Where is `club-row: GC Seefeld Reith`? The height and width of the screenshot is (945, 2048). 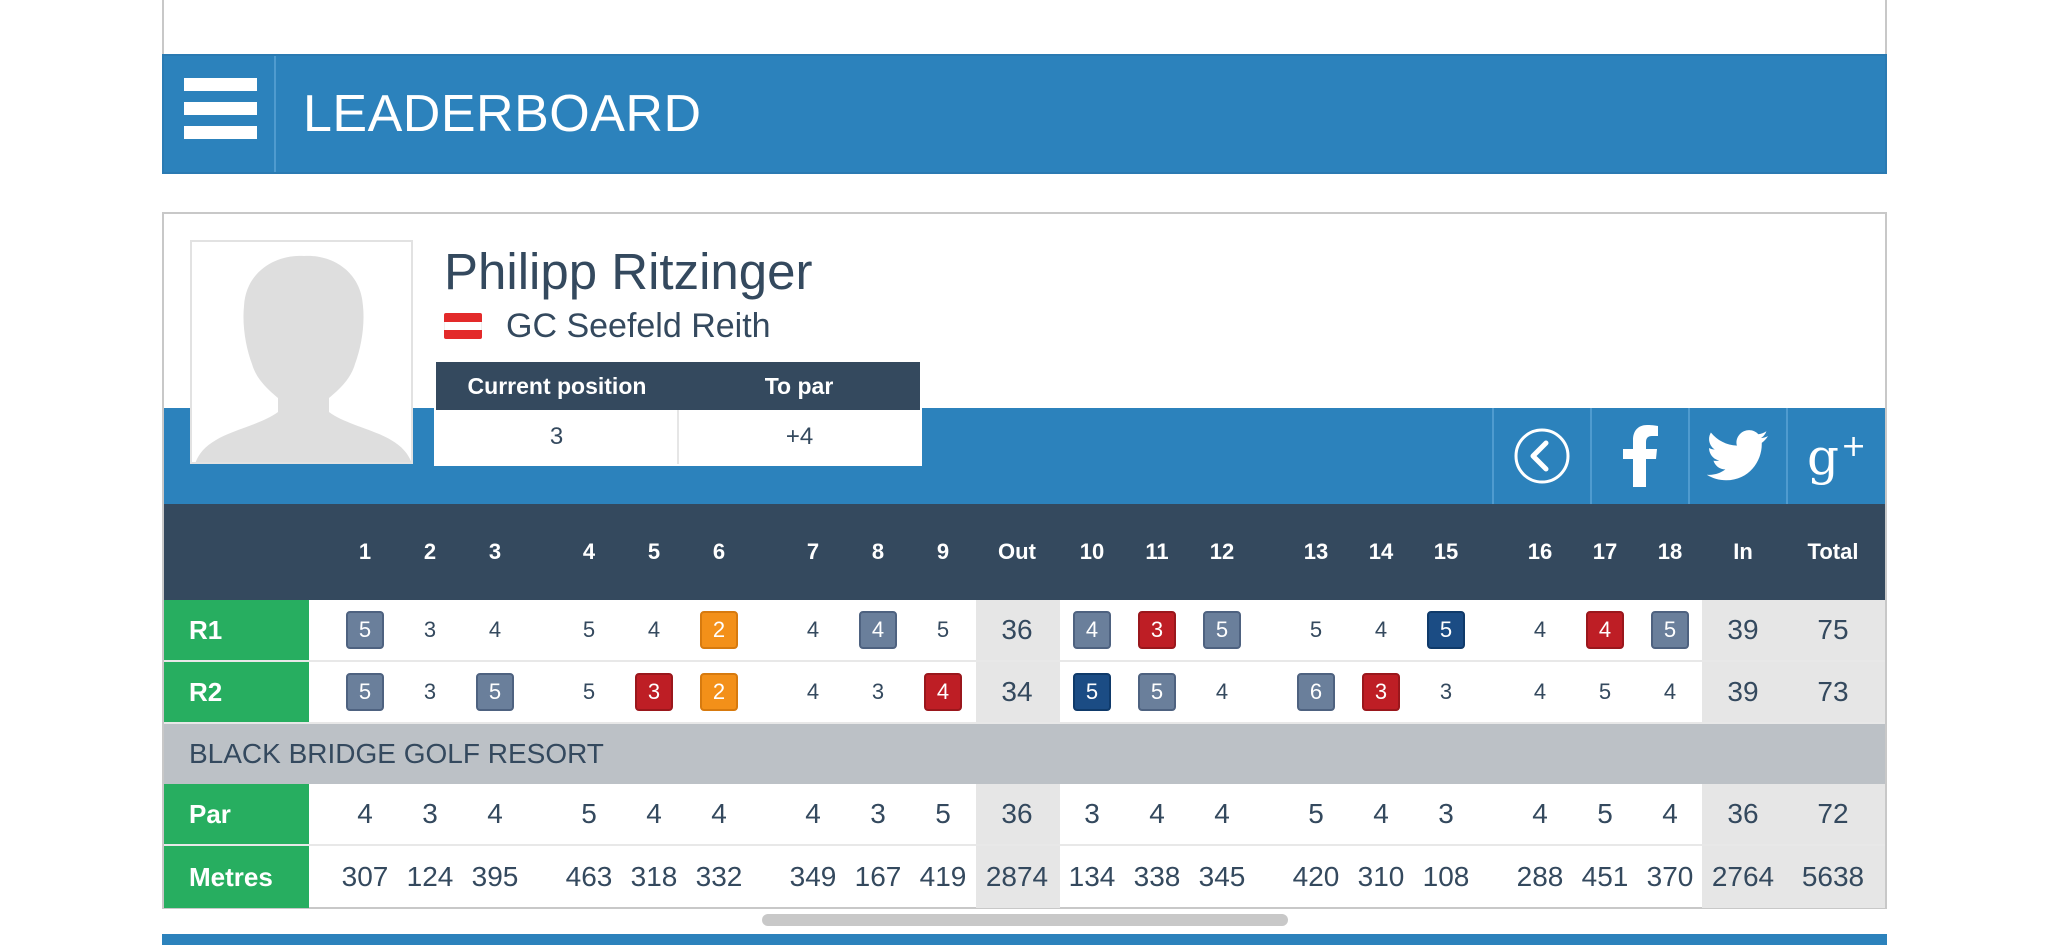
club-row: GC Seefeld Reith is located at coordinates (607, 326).